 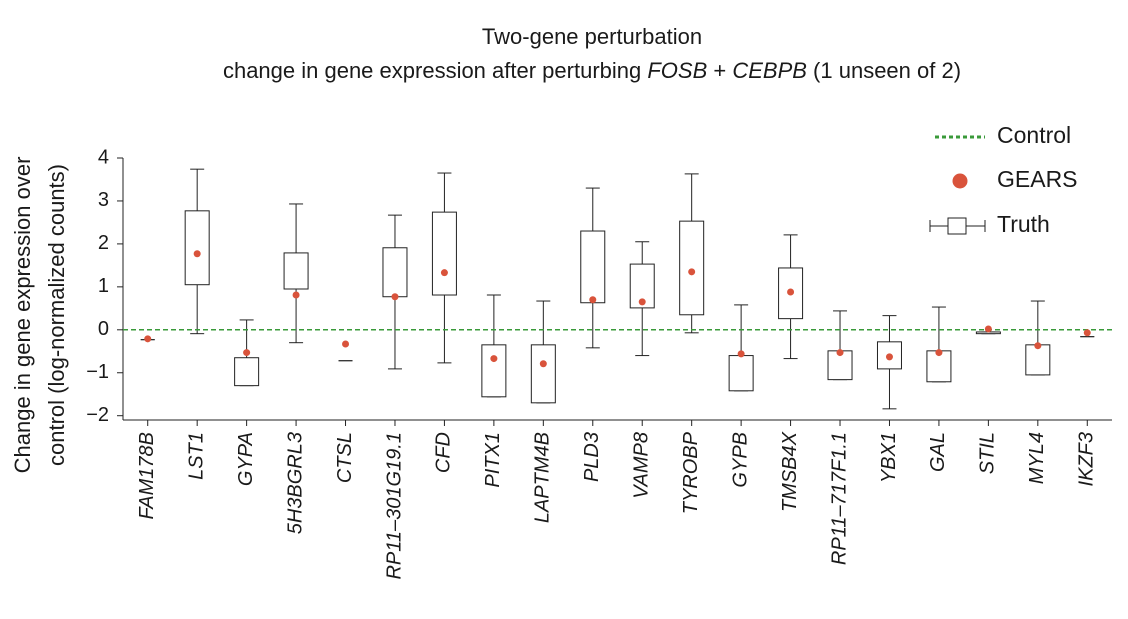 I want to click on y-tick-label: −2, so click(x=97, y=415).